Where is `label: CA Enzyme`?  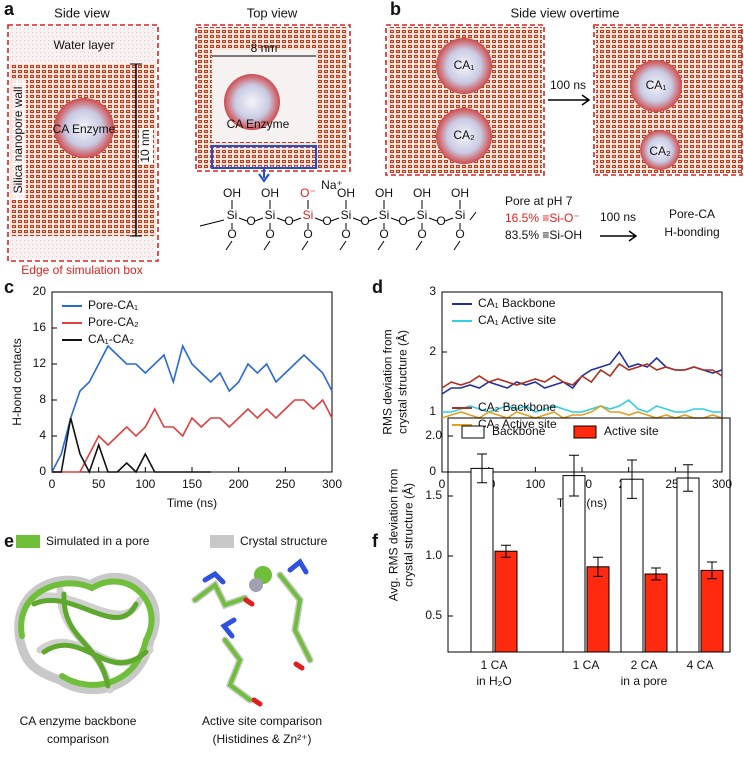
label: CA Enzyme is located at coordinates (84, 129).